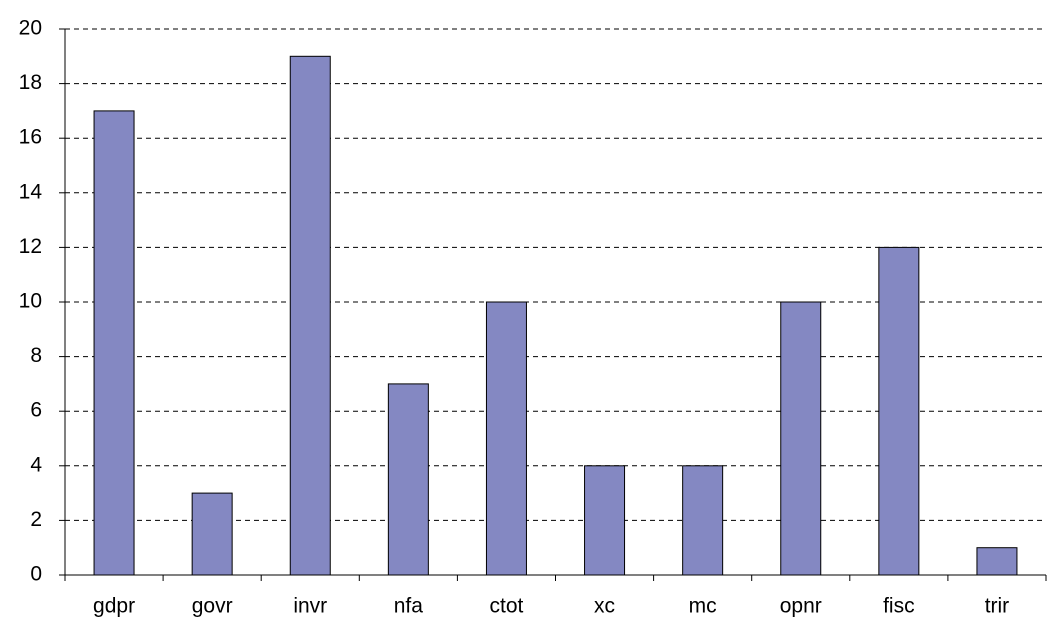 This screenshot has width=1054, height=626. What do you see at coordinates (310, 606) in the screenshot?
I see `x-tick-label: invr` at bounding box center [310, 606].